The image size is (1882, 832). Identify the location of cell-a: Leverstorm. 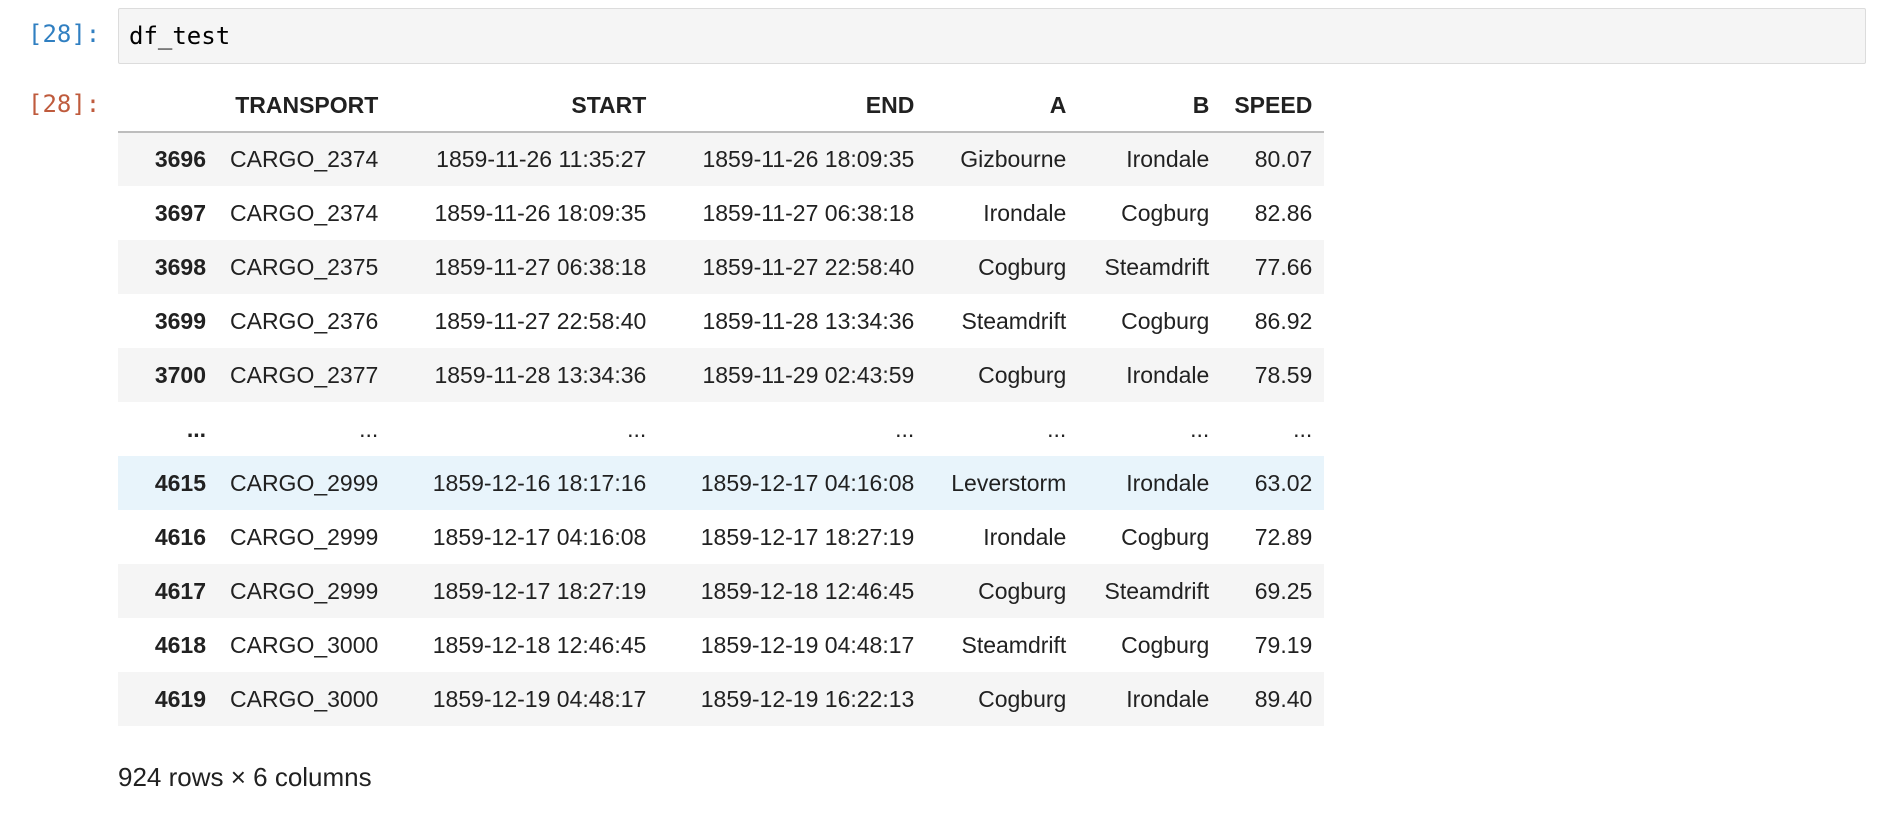
(1009, 482).